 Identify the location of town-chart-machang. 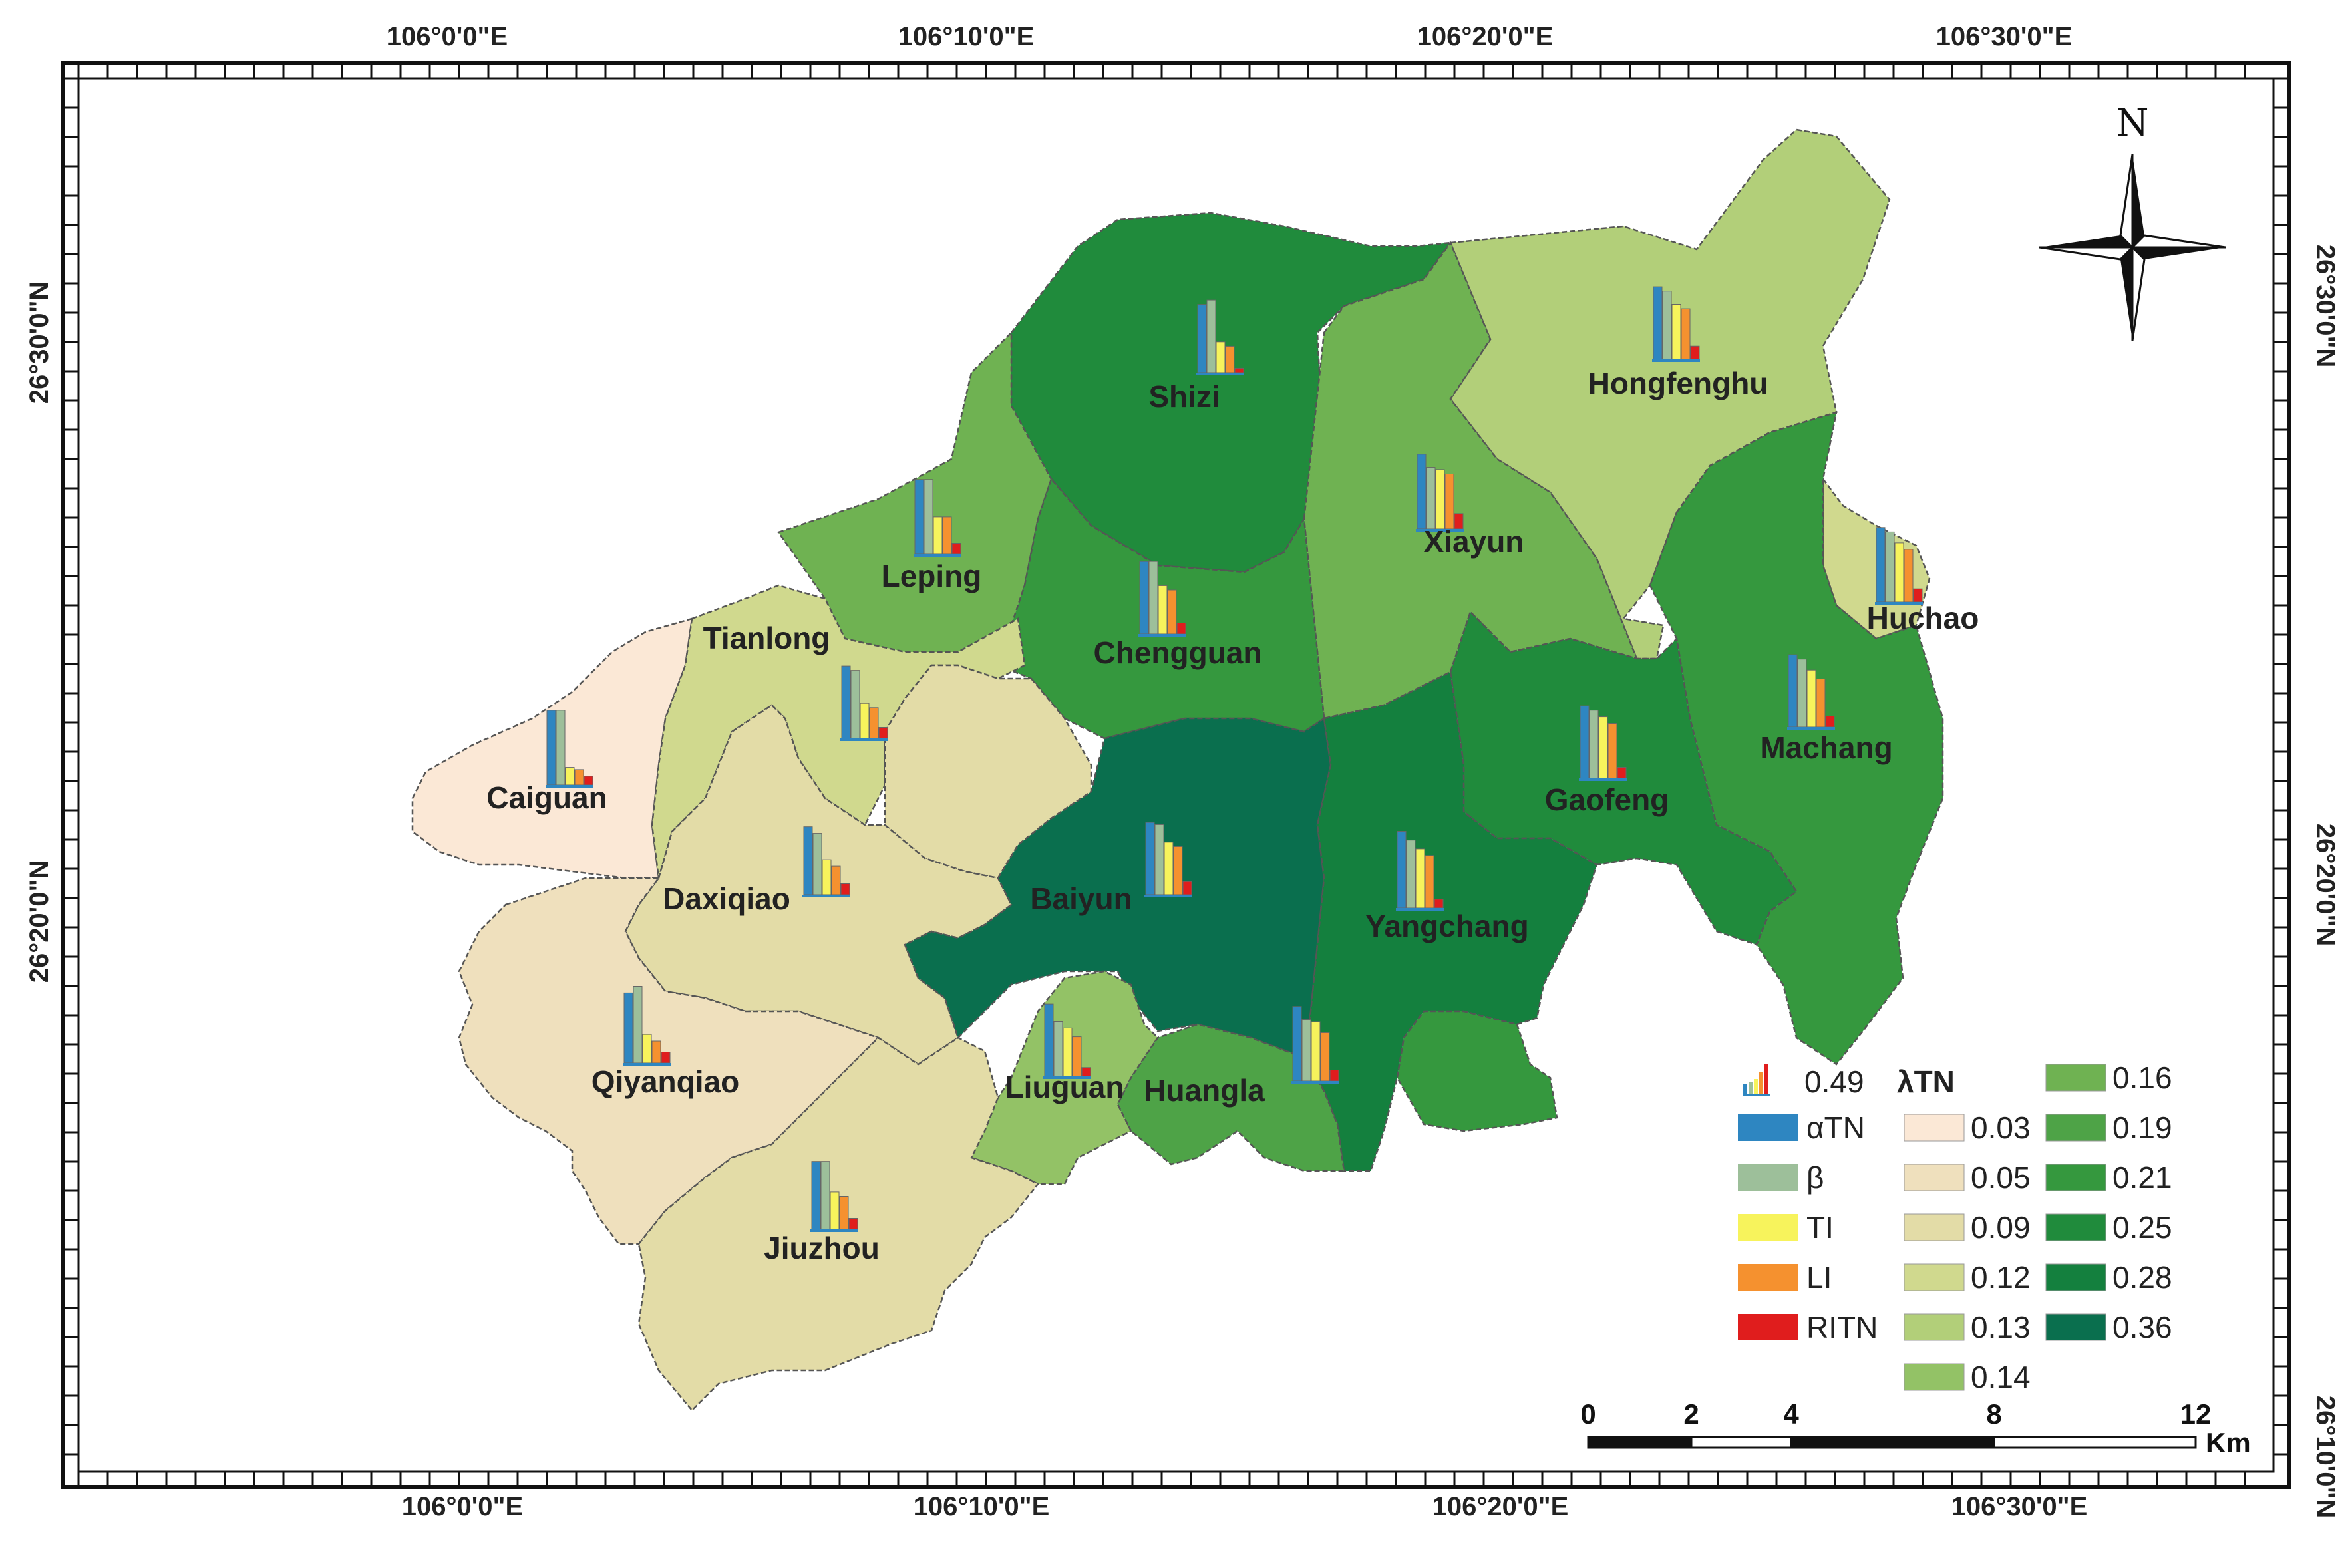
(1811, 692).